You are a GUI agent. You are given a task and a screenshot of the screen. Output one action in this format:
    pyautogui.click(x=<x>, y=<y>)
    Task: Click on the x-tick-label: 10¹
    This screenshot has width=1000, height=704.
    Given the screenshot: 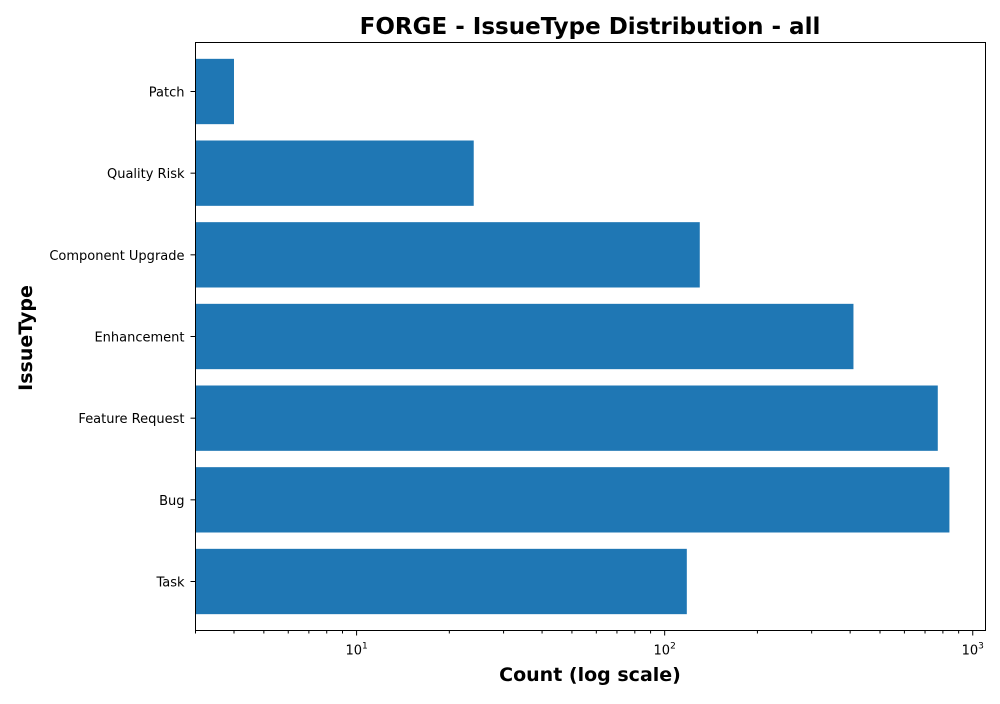 What is the action you would take?
    pyautogui.click(x=356, y=650)
    